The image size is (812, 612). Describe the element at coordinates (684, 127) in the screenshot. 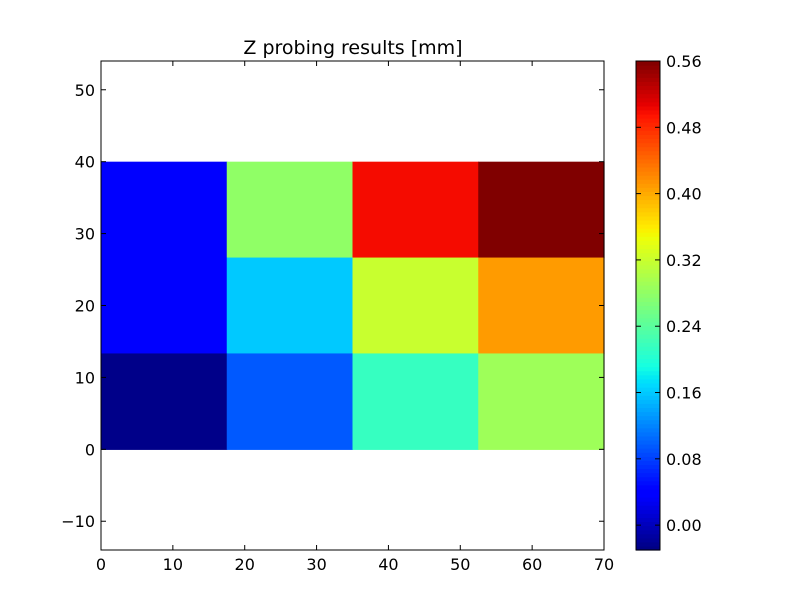

I see `colorbar-tick-label: 0.48` at that location.